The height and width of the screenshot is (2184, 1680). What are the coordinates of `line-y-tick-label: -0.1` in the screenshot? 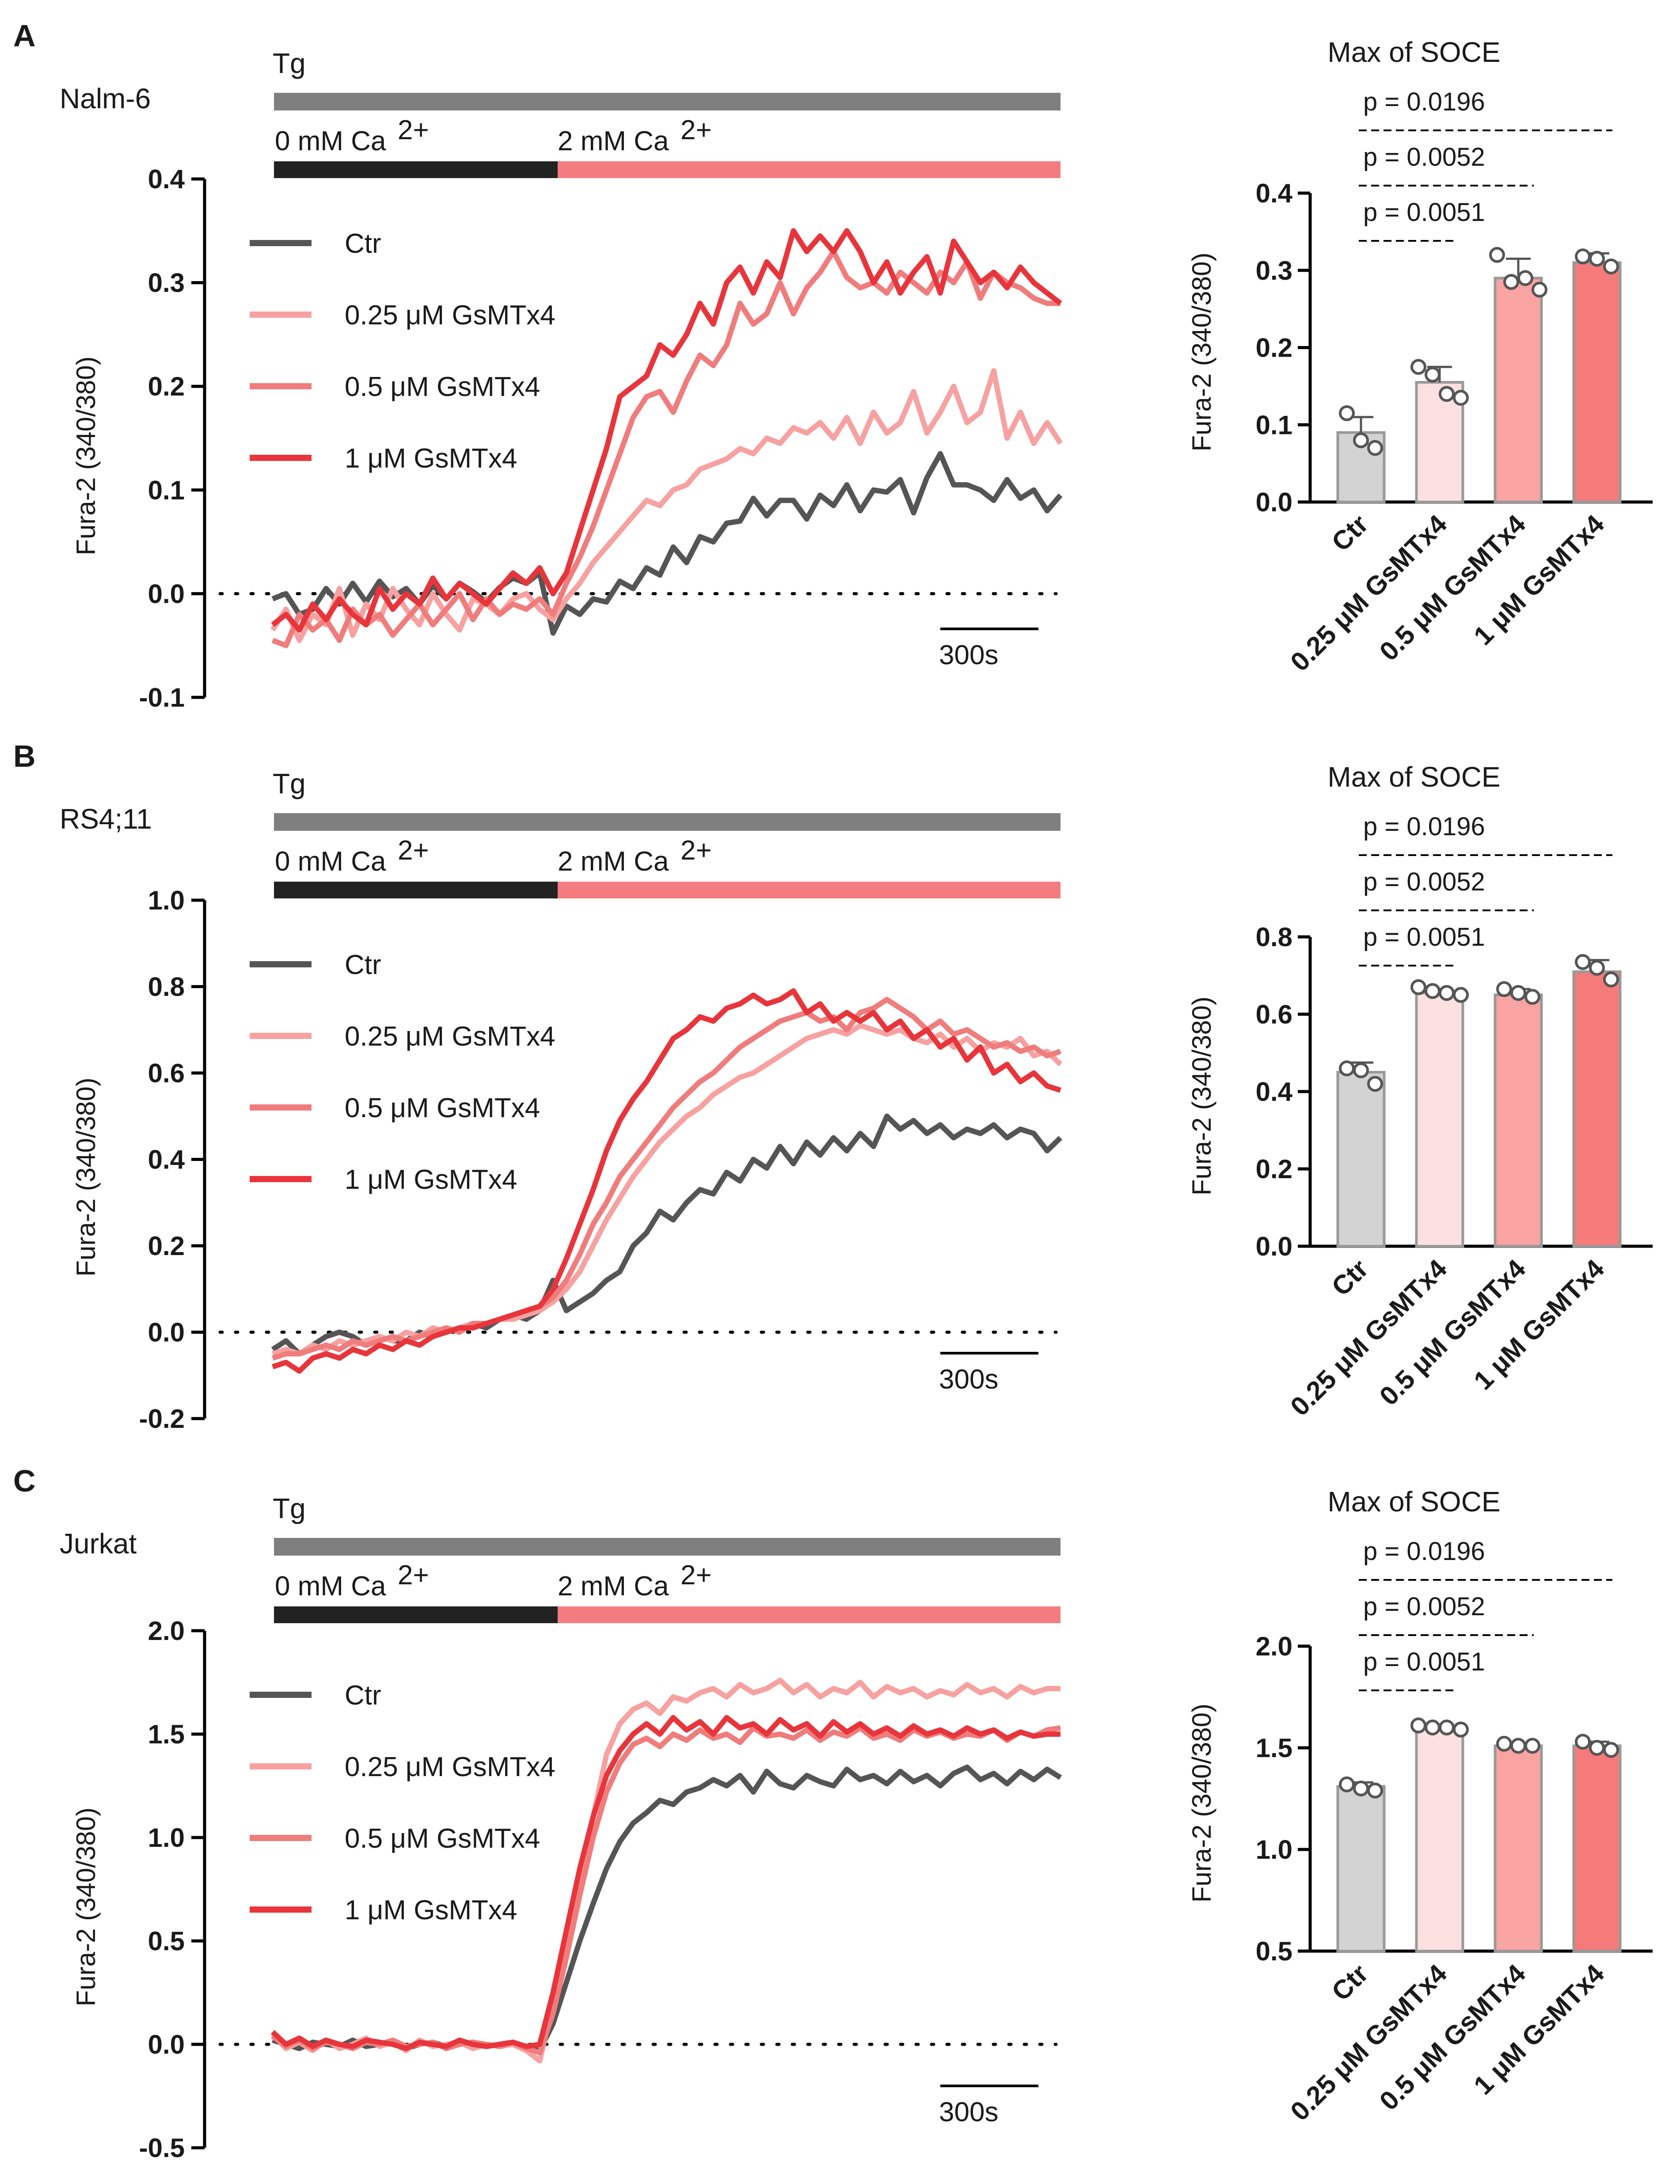 It's located at (162, 697).